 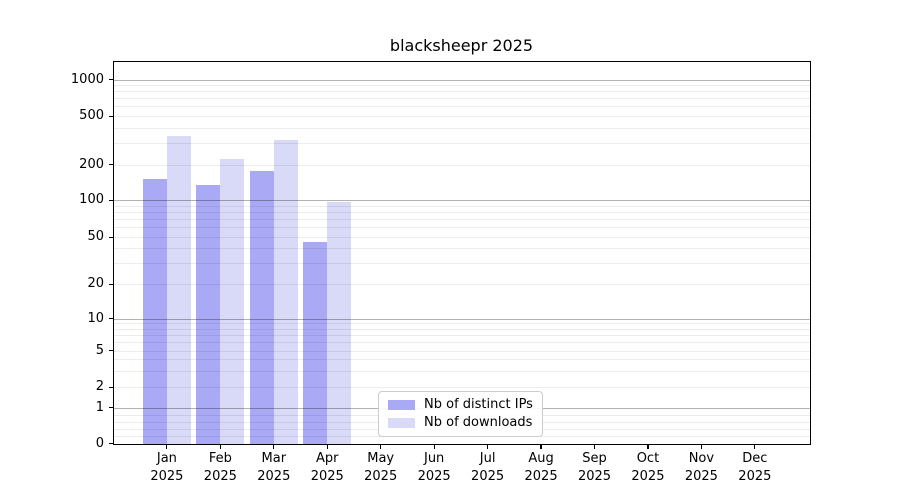 I want to click on bar-downloads-mar, so click(x=285, y=292).